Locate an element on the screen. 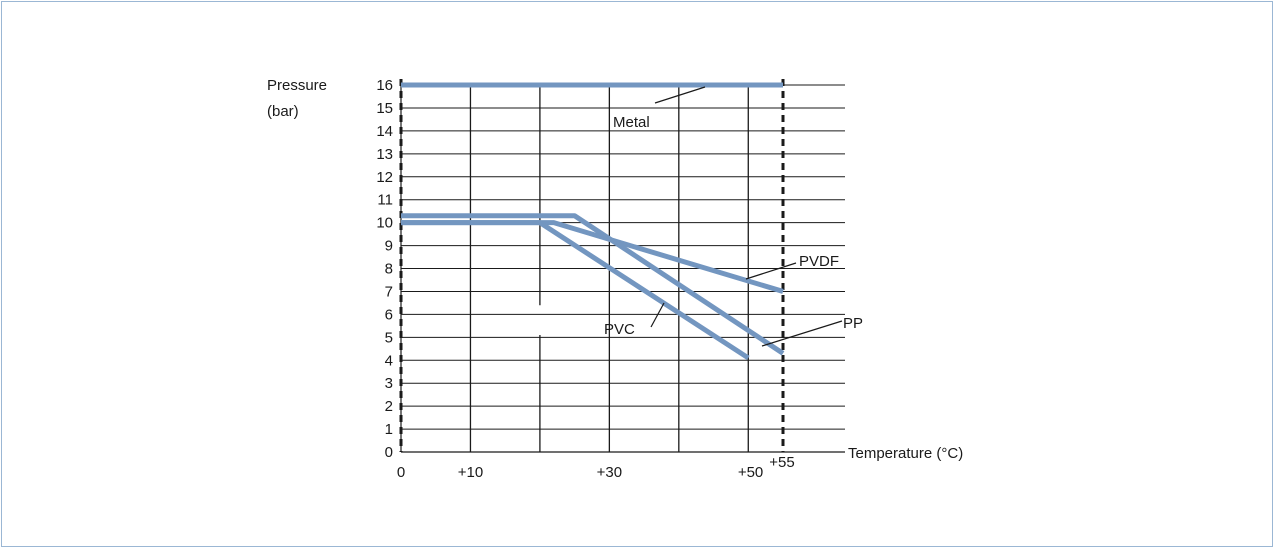 This screenshot has width=1276, height=549. annotation-pvdf: PVDF is located at coordinates (819, 261).